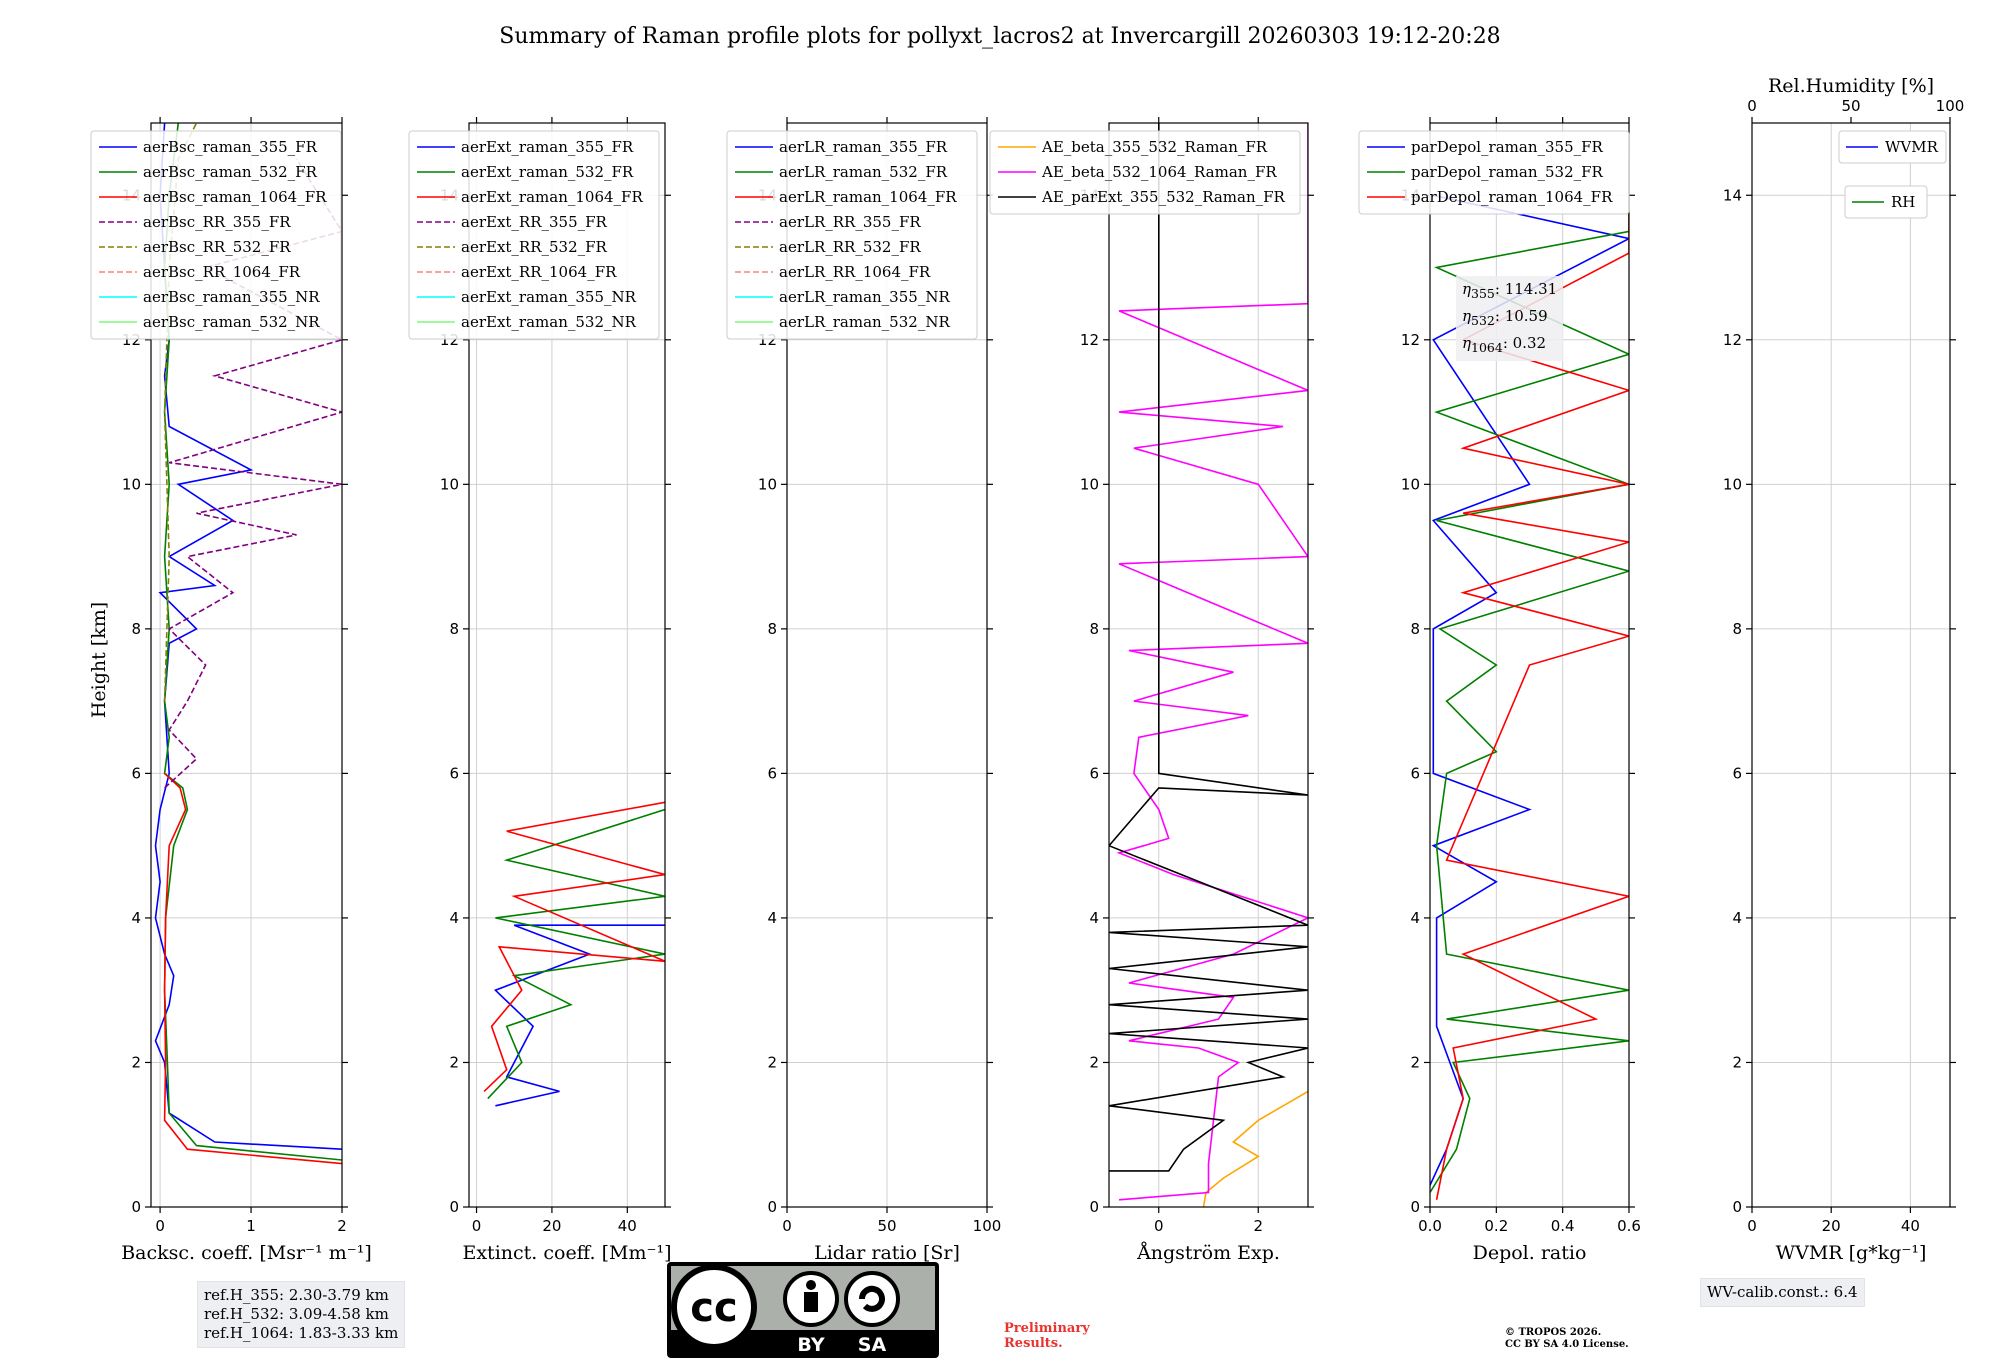  What do you see at coordinates (252, 968) in the screenshot?
I see `series-aerBsc_raman_1064_FR` at bounding box center [252, 968].